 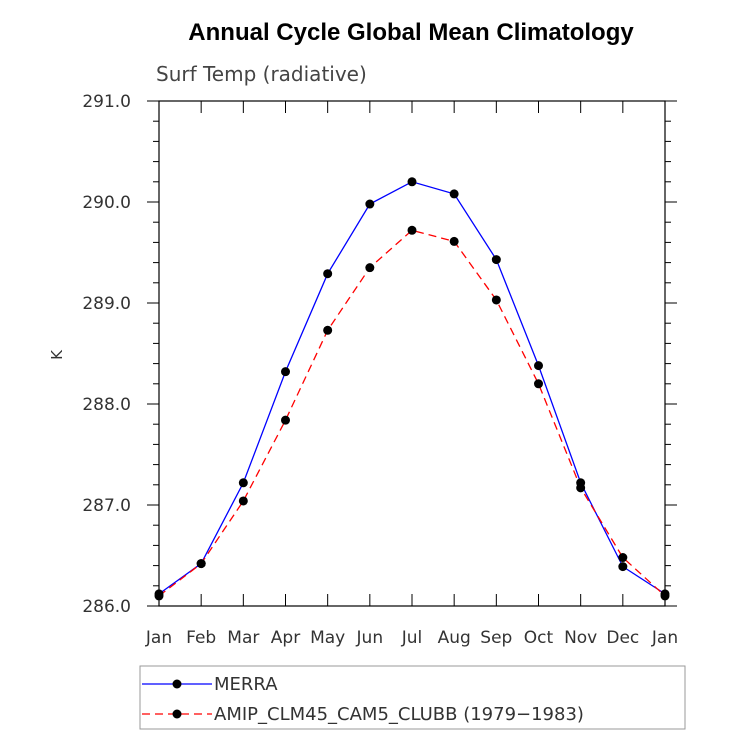 What do you see at coordinates (411, 32) in the screenshot?
I see `chart-title: Annual Cycle Global Mean Climatology` at bounding box center [411, 32].